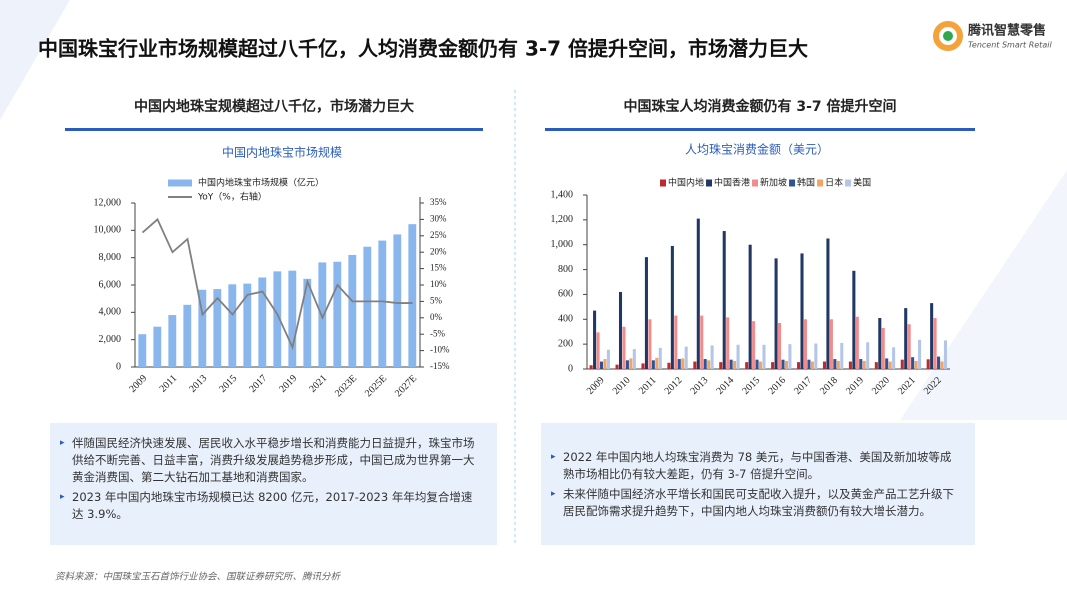 The image size is (1067, 600). I want to click on chart-title: 中国内地珠宝市场规模, so click(282, 152).